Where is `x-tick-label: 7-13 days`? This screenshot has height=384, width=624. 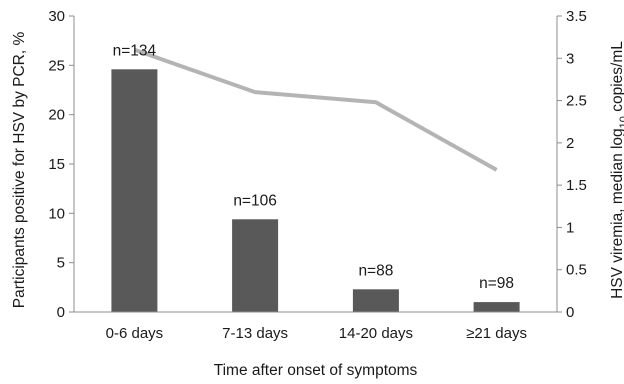 x-tick-label: 7-13 days is located at coordinates (255, 333).